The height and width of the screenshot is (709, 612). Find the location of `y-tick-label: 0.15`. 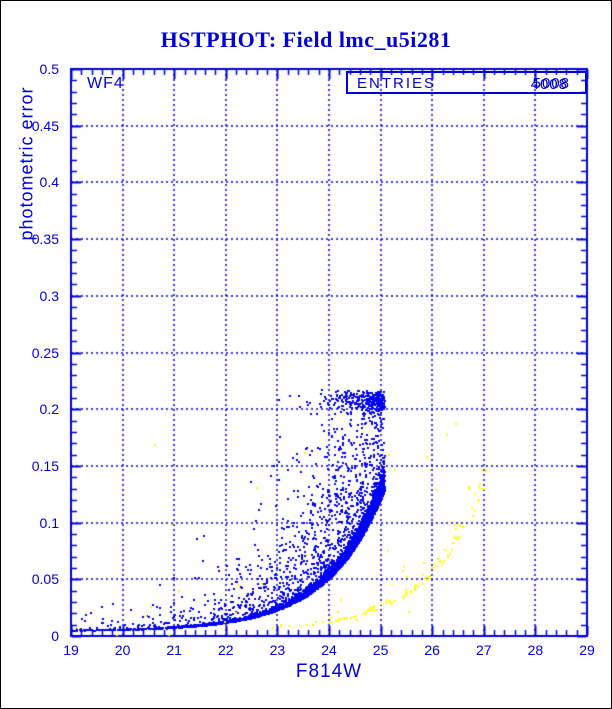

y-tick-label: 0.15 is located at coordinates (45, 465).